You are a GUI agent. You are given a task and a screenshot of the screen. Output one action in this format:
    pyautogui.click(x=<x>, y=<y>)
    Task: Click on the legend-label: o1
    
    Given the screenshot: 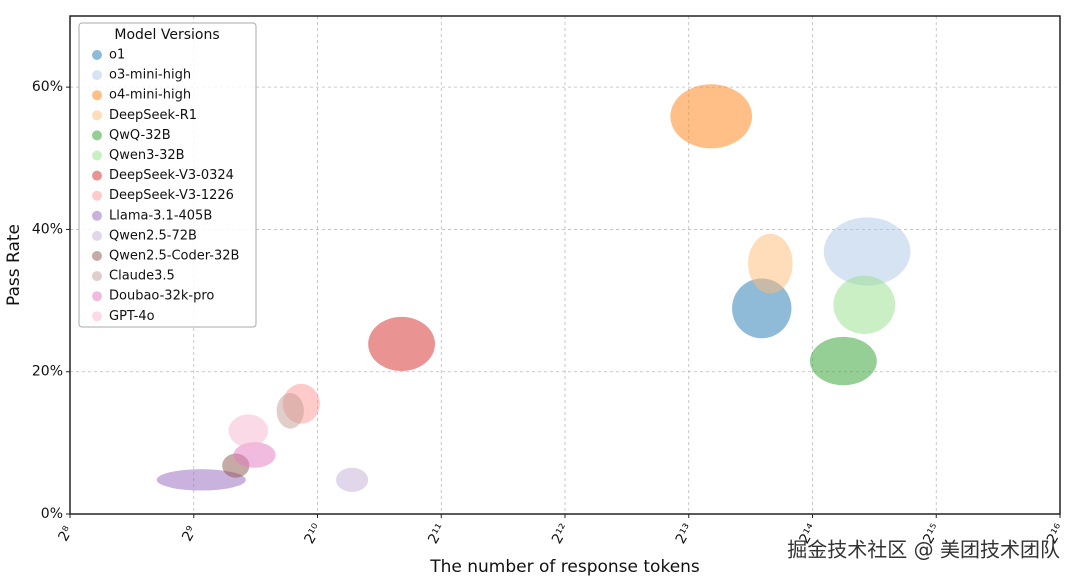 What is the action you would take?
    pyautogui.click(x=117, y=55)
    